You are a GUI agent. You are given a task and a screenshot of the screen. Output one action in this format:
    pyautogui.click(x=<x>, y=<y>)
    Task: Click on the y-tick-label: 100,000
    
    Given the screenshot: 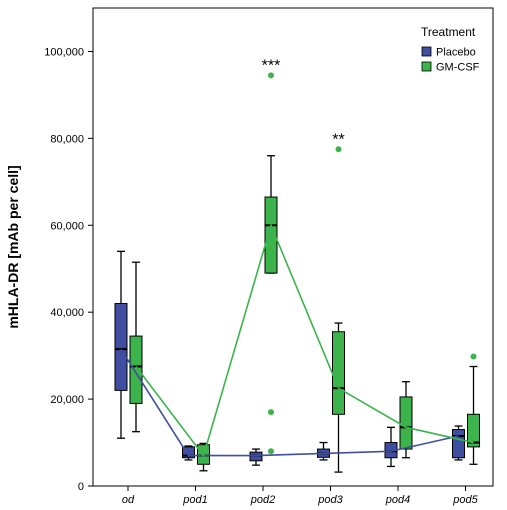 What is the action you would take?
    pyautogui.click(x=64, y=52)
    